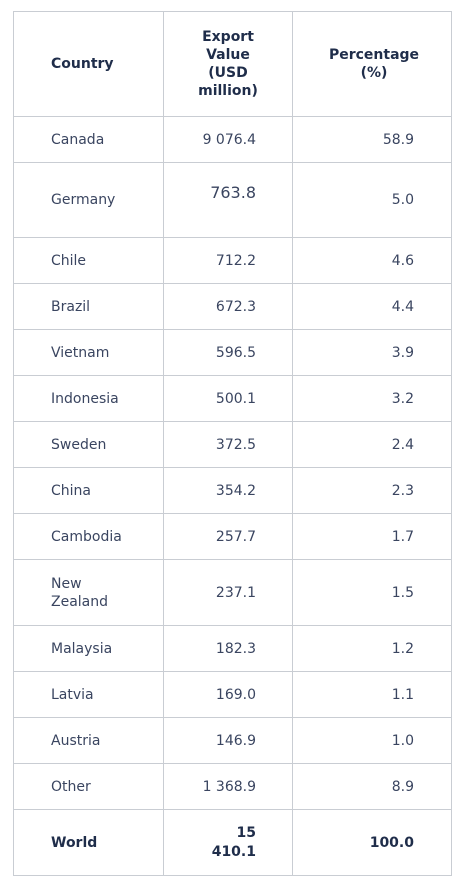 The width and height of the screenshot is (461, 894). I want to click on cell-export-value: 182.3, so click(228, 648).